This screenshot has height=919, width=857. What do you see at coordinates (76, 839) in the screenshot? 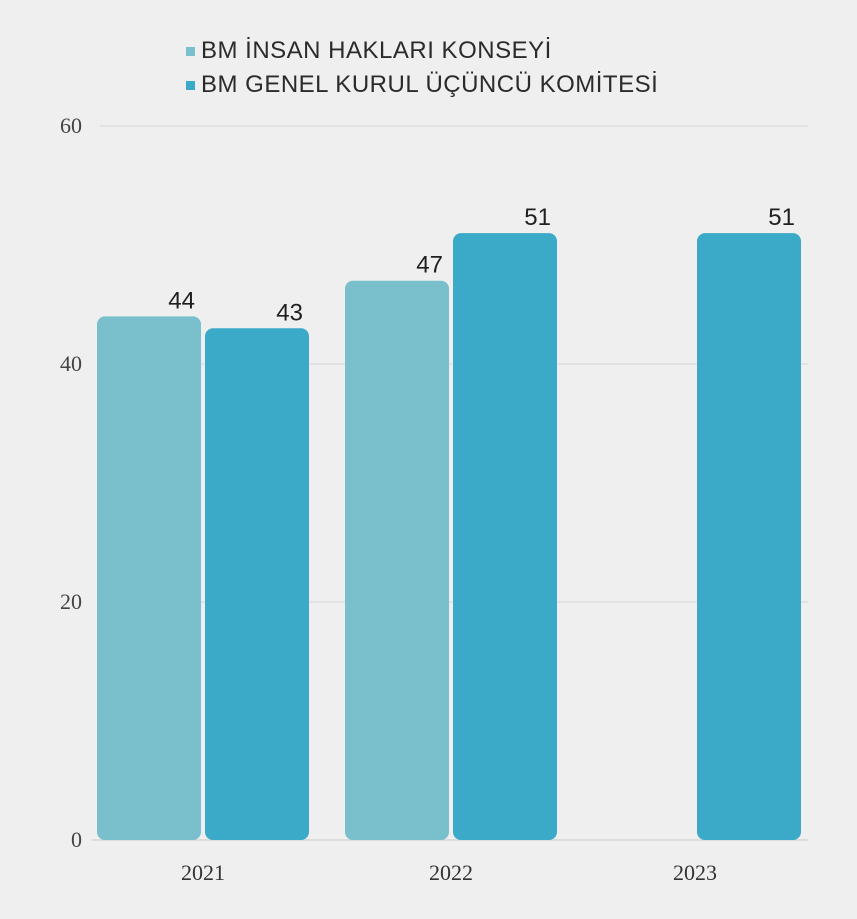
I see `y-tick-label-0: 0` at bounding box center [76, 839].